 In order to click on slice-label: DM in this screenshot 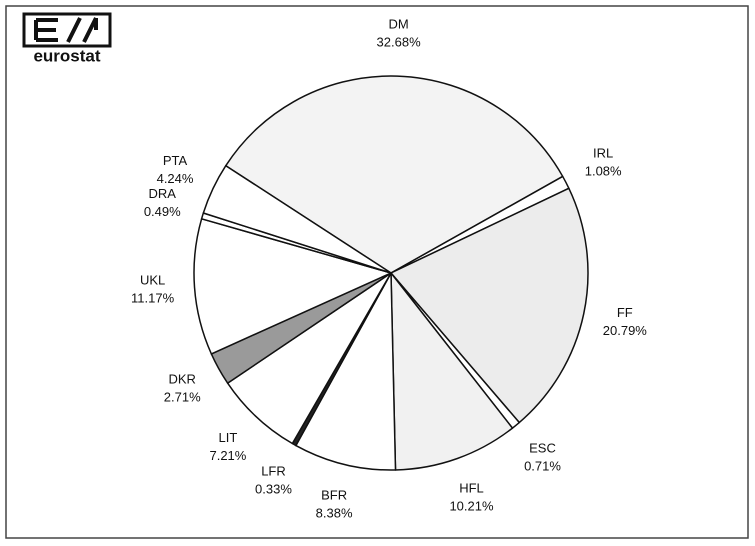, I will do `click(398, 24)`.